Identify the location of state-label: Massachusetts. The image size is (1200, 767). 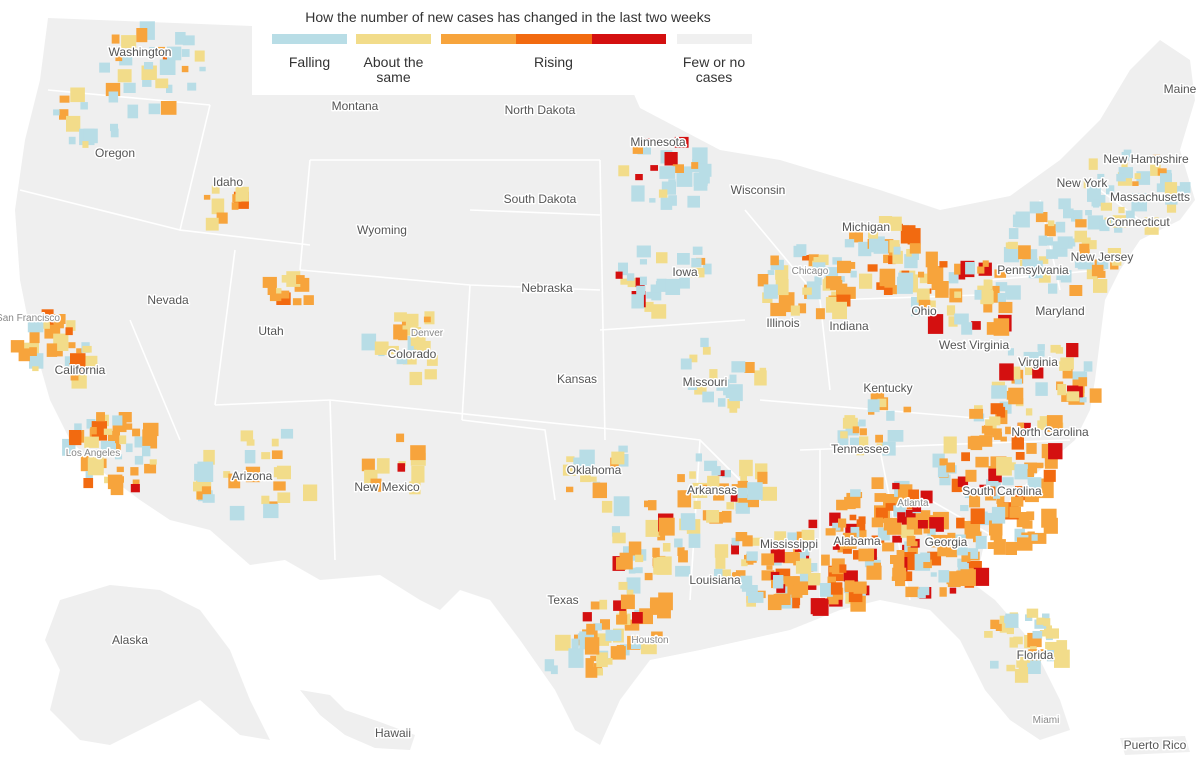
(1150, 197).